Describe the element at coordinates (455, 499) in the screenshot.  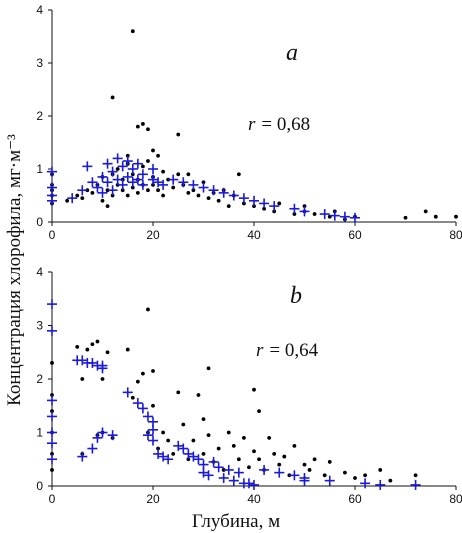
I see `panel-b-x-tick-label: 80` at that location.